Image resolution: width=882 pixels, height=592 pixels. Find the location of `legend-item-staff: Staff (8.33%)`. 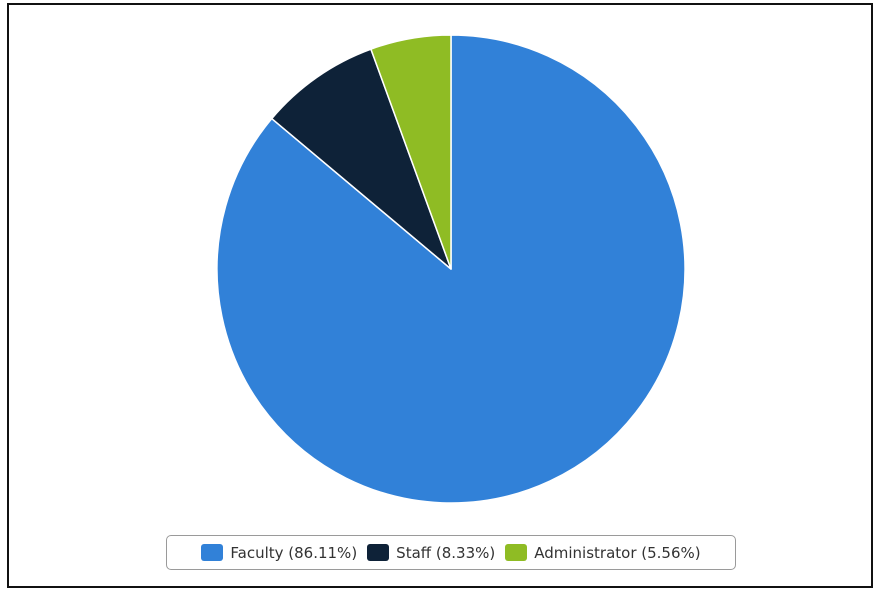

legend-item-staff: Staff (8.33%) is located at coordinates (431, 553).